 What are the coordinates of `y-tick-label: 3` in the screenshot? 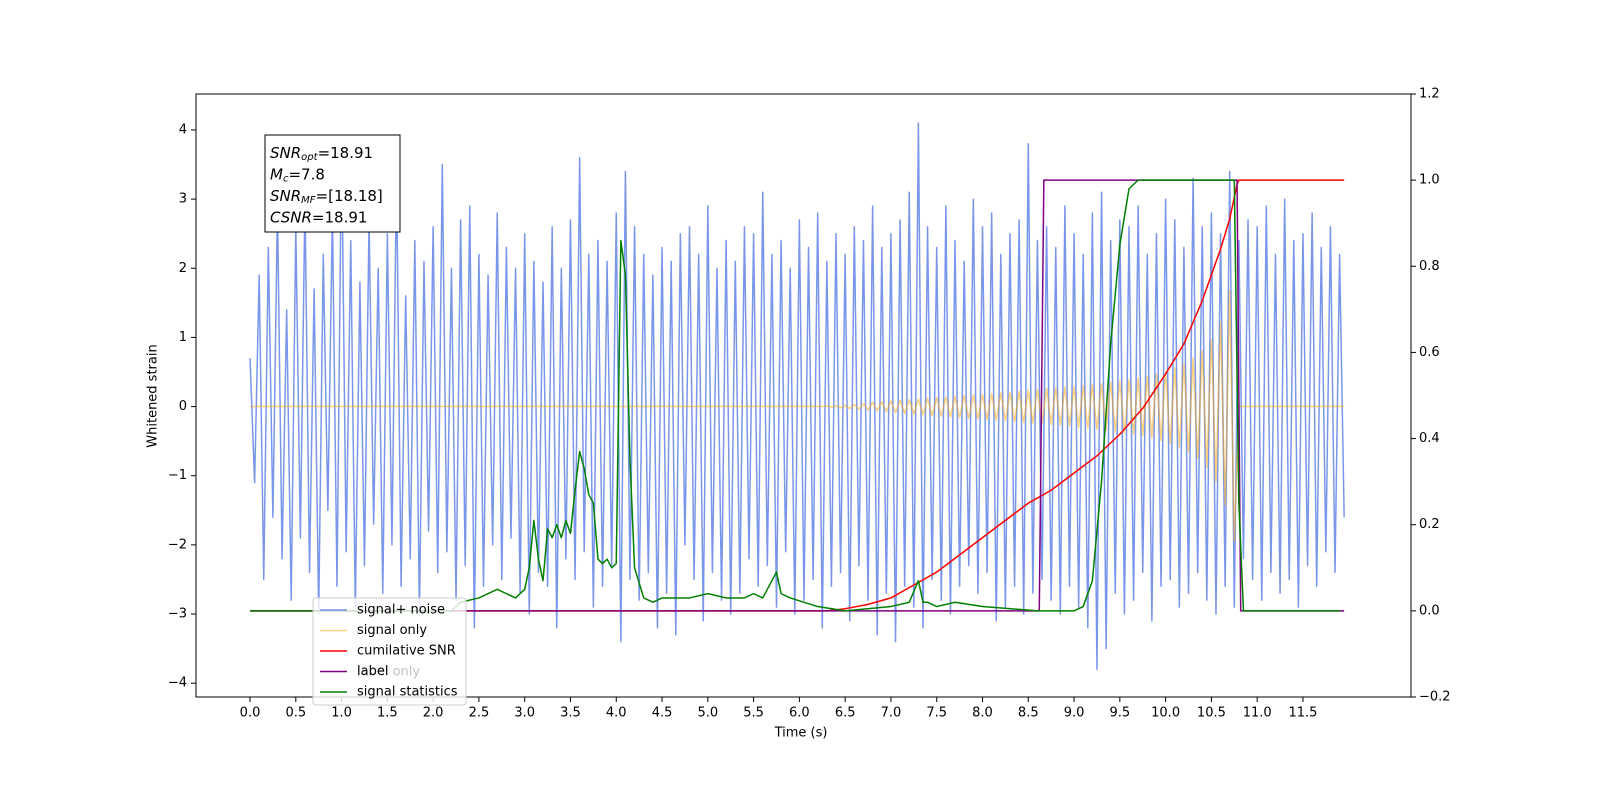 It's located at (183, 199).